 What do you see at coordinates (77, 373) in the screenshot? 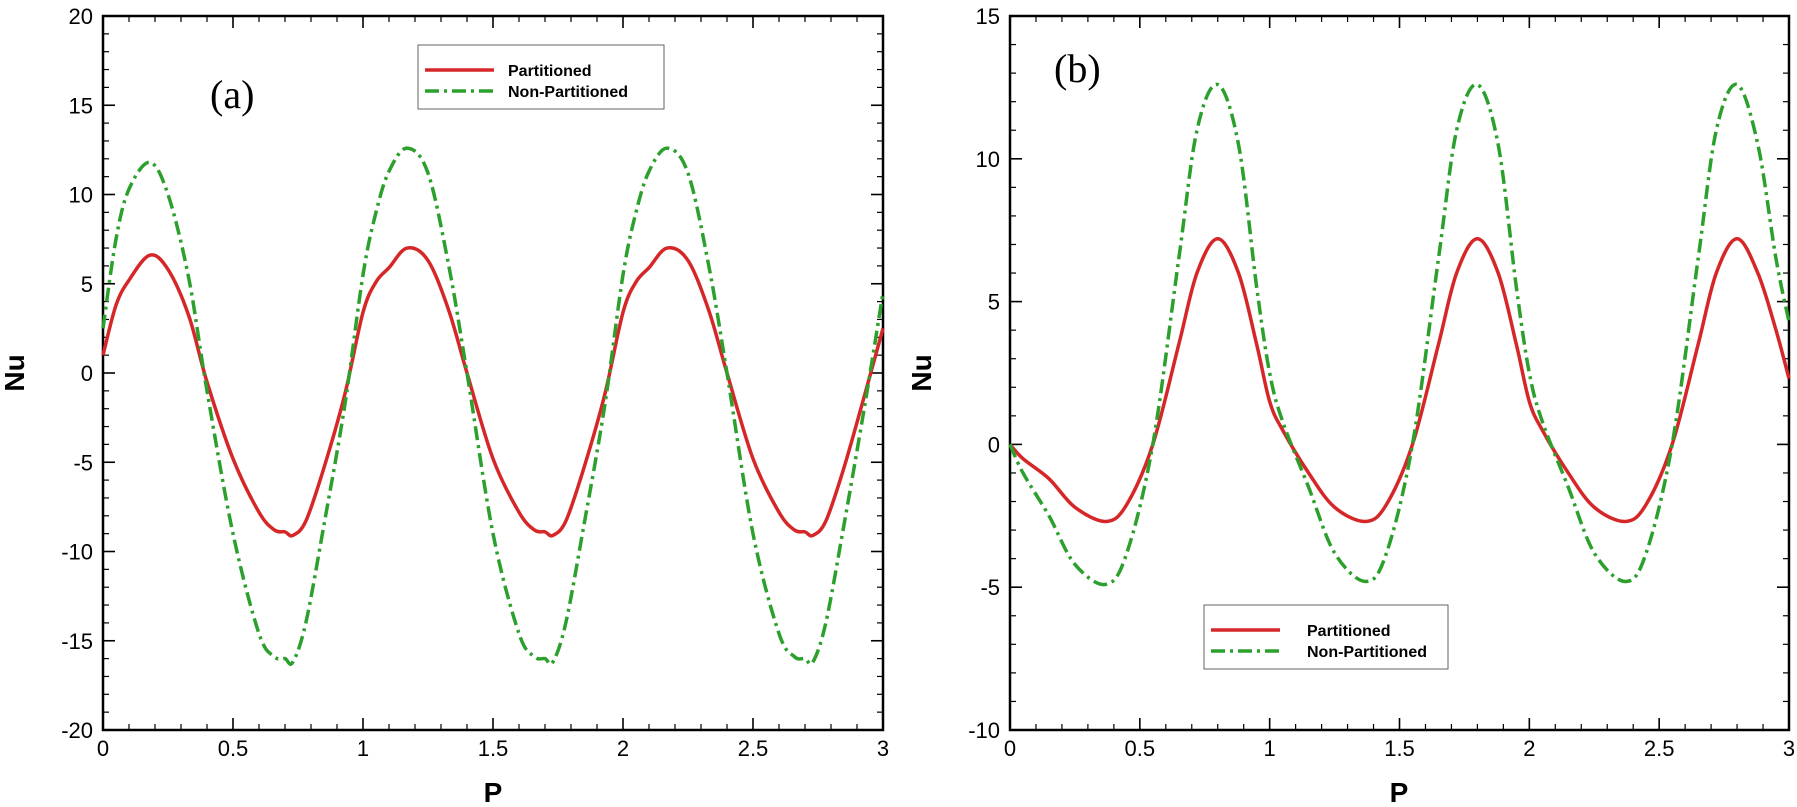
I see `y-tick-labels: -20 -15 -10 -5 0 5 10 15 20` at bounding box center [77, 373].